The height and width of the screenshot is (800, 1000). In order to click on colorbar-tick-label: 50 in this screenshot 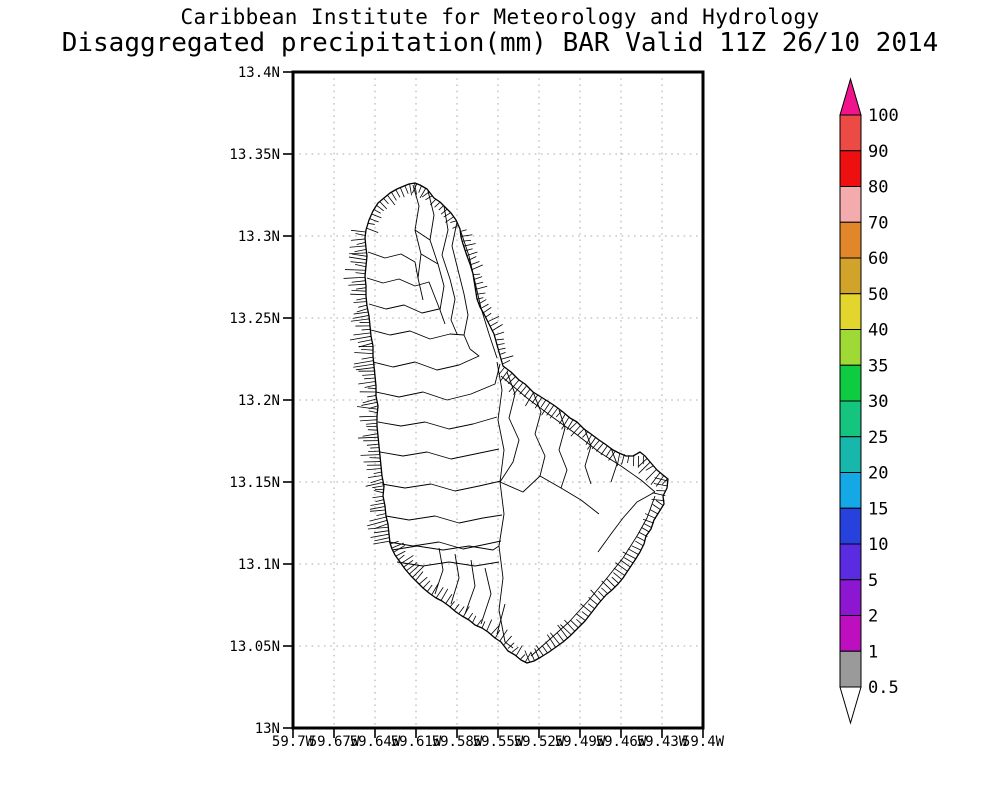, I will do `click(878, 295)`.